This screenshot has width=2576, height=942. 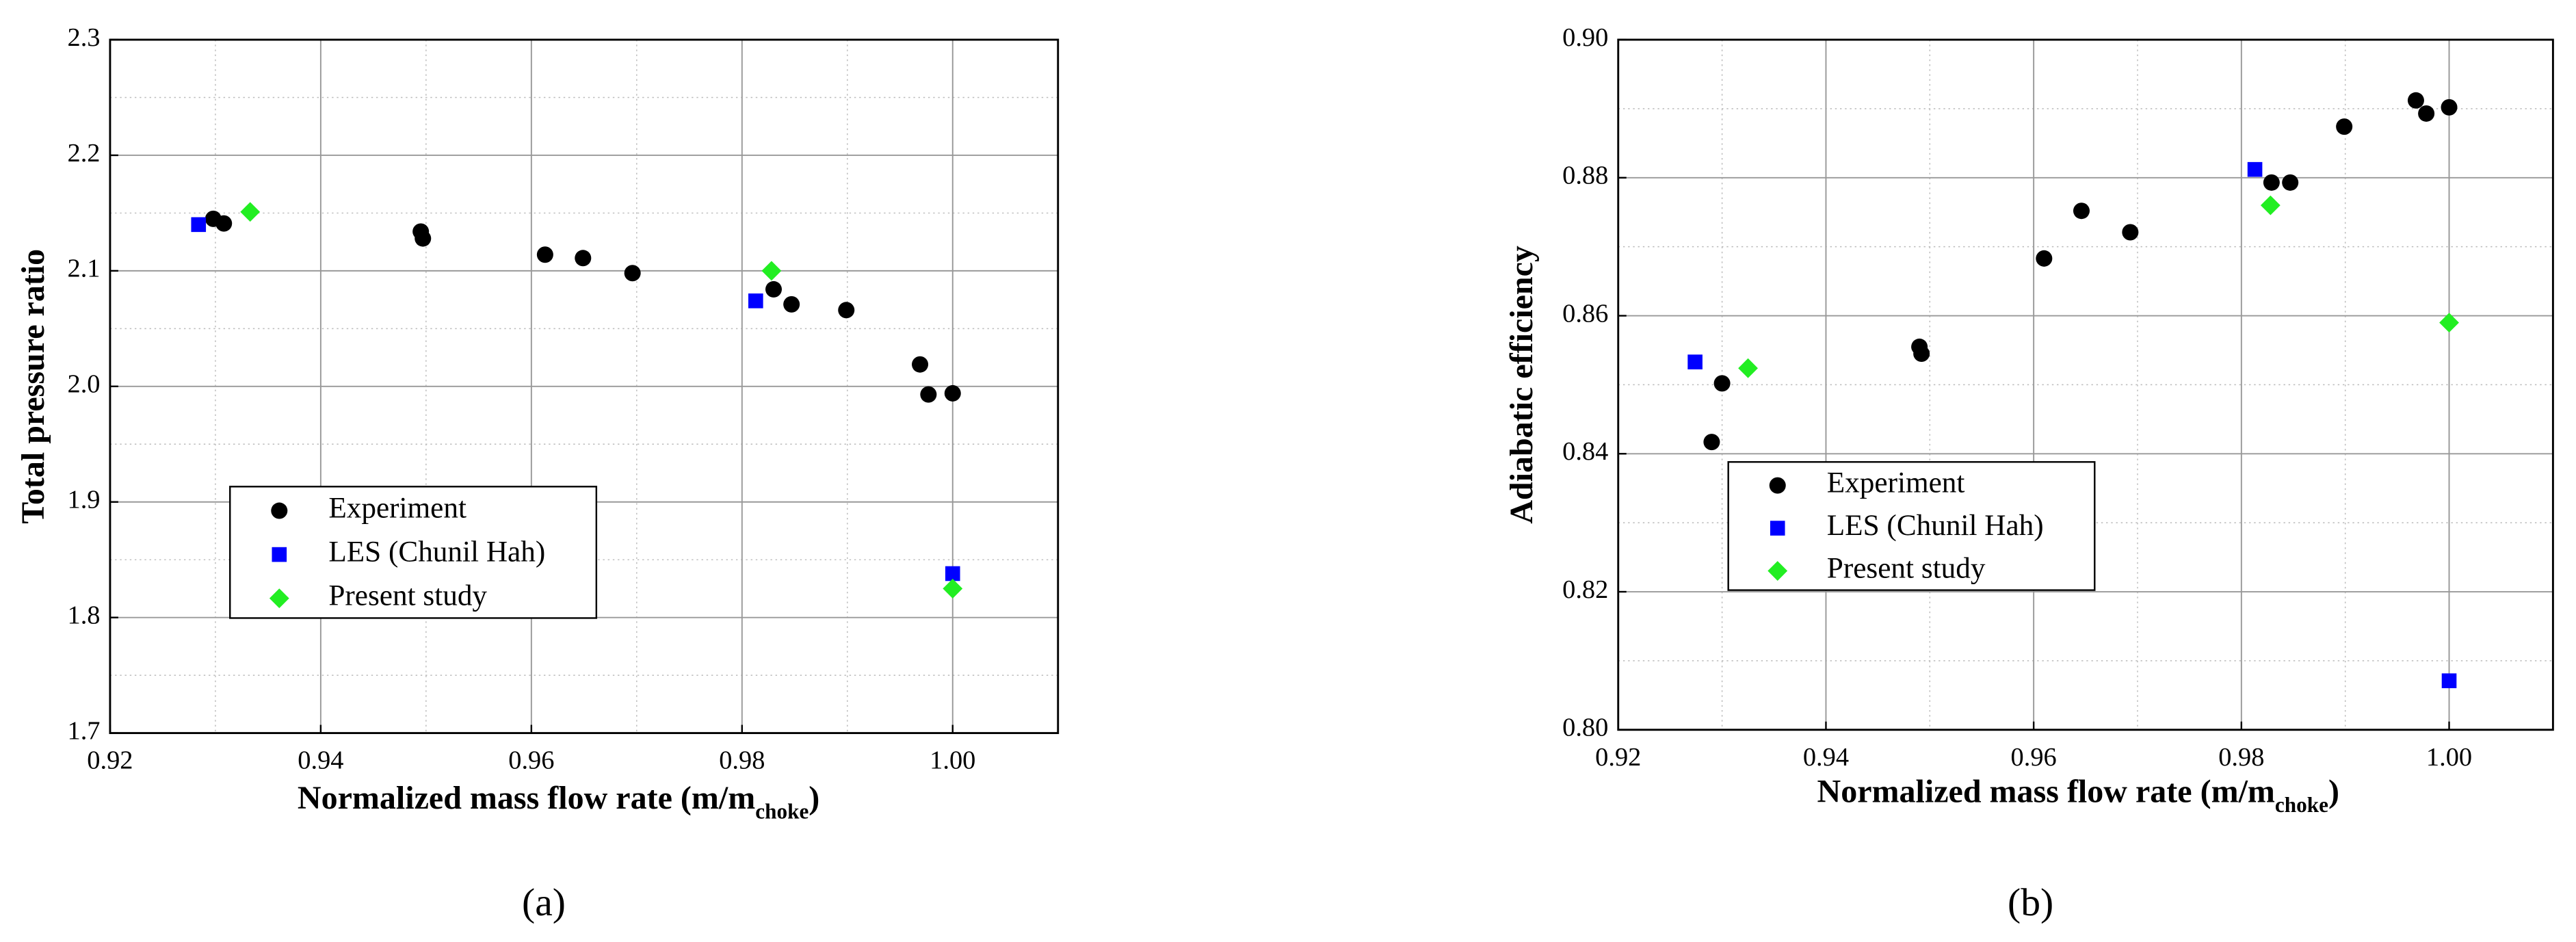 I want to click on y-tick-label: 0.84, so click(x=1585, y=451).